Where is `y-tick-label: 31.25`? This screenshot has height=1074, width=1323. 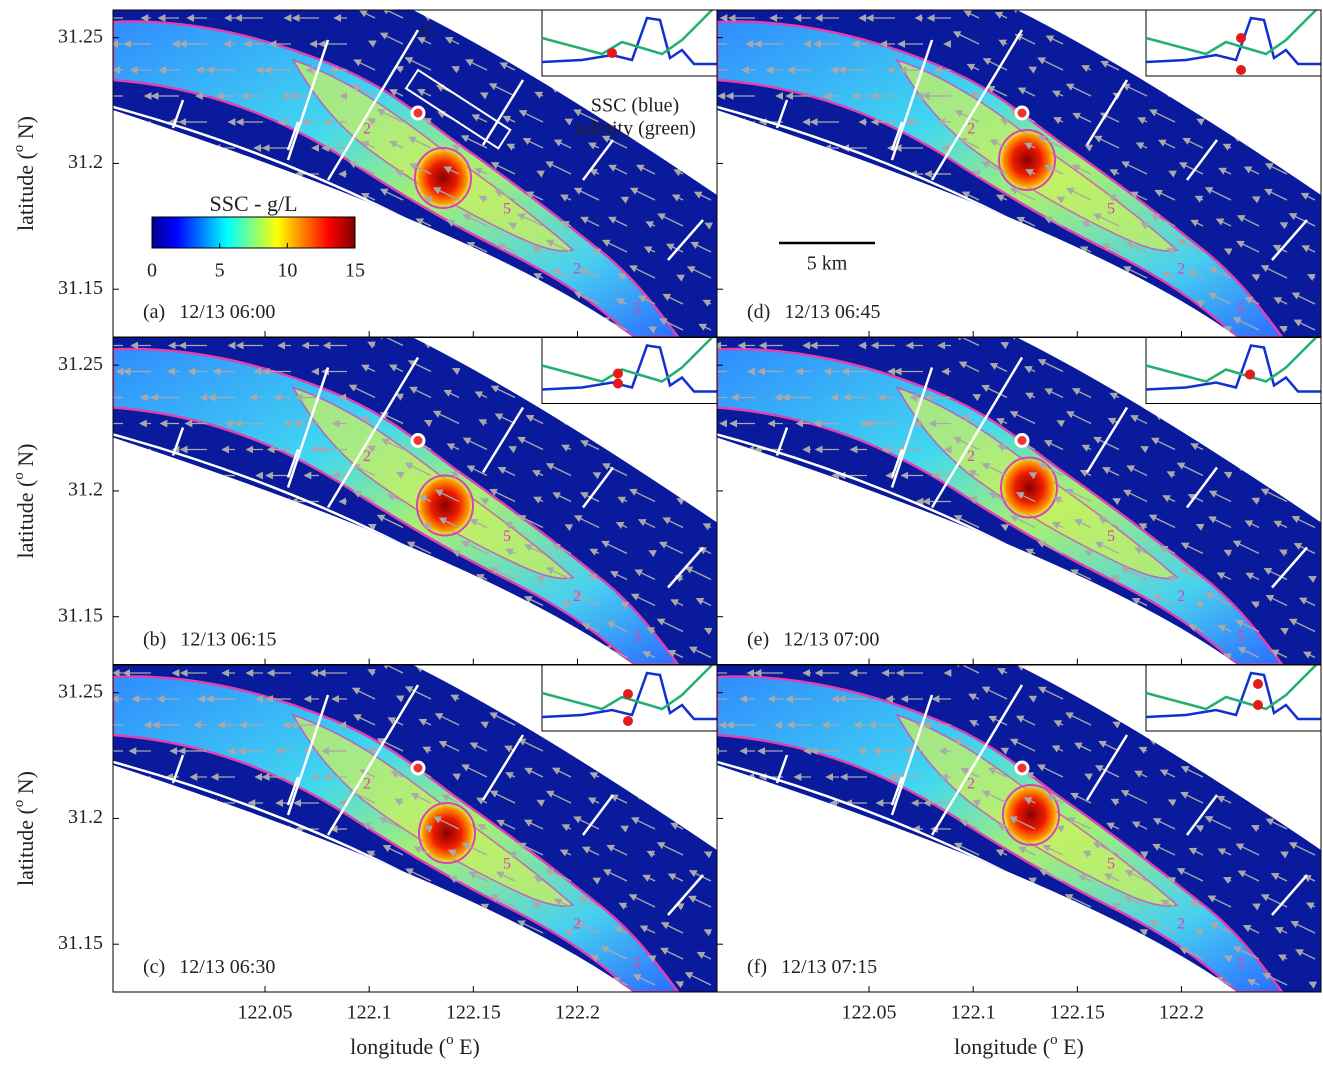 y-tick-label: 31.25 is located at coordinates (80, 36).